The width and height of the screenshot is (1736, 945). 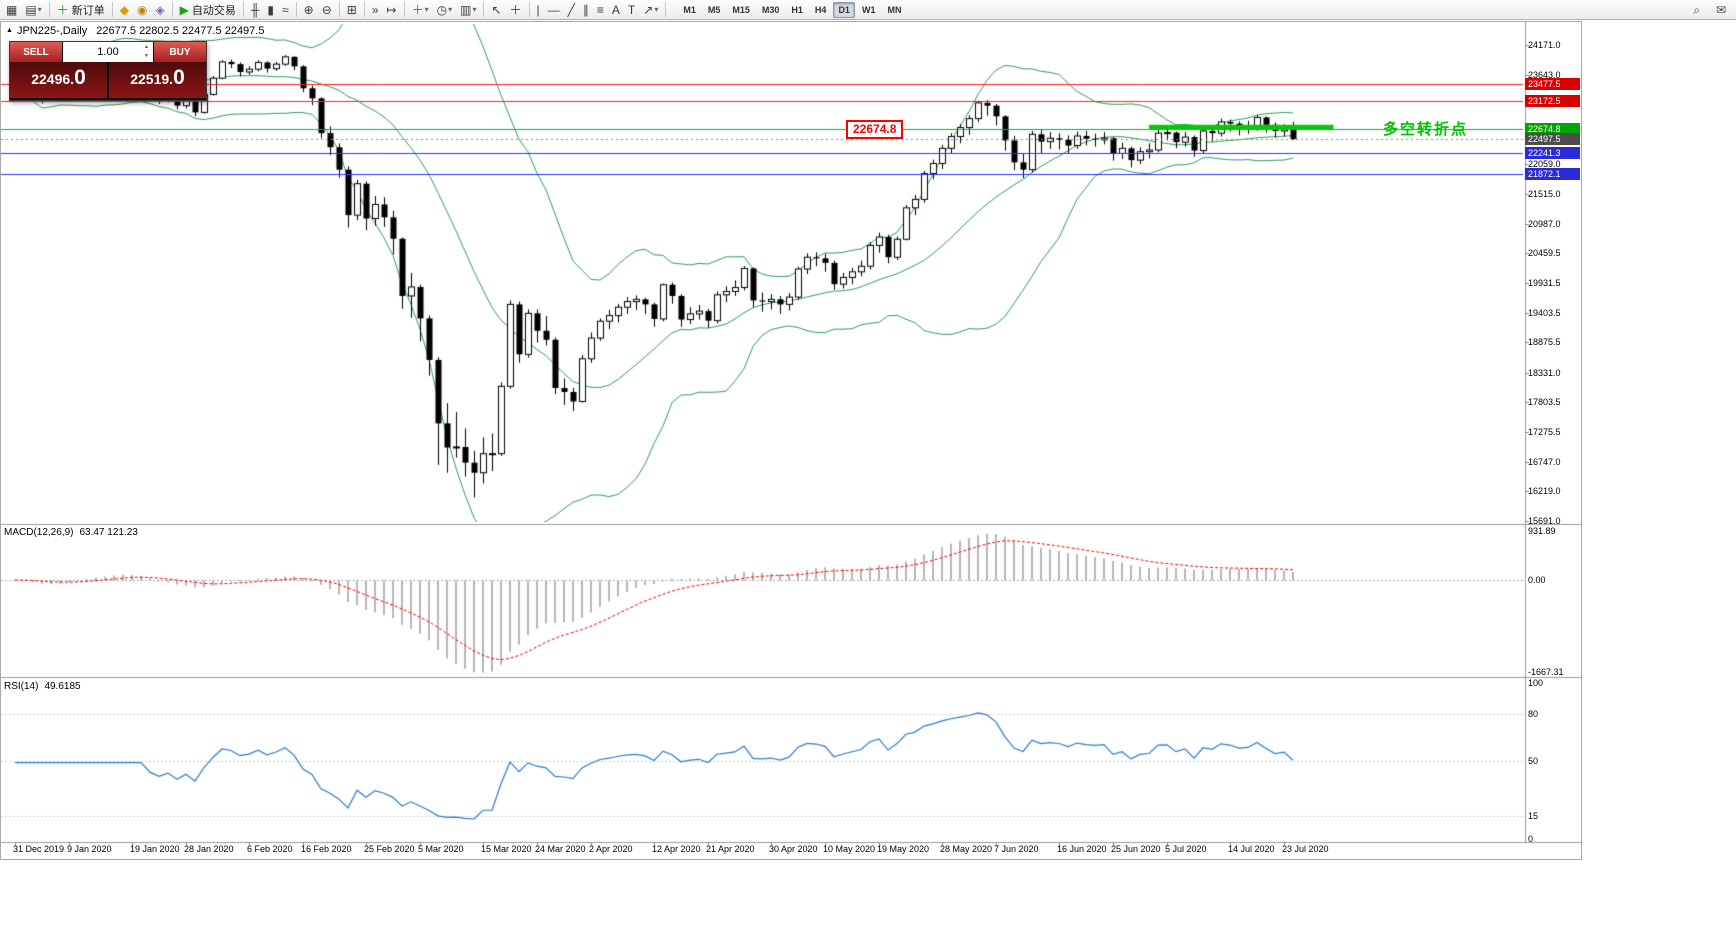 What do you see at coordinates (392, 10) in the screenshot?
I see `chart-shift-icon: ↦` at bounding box center [392, 10].